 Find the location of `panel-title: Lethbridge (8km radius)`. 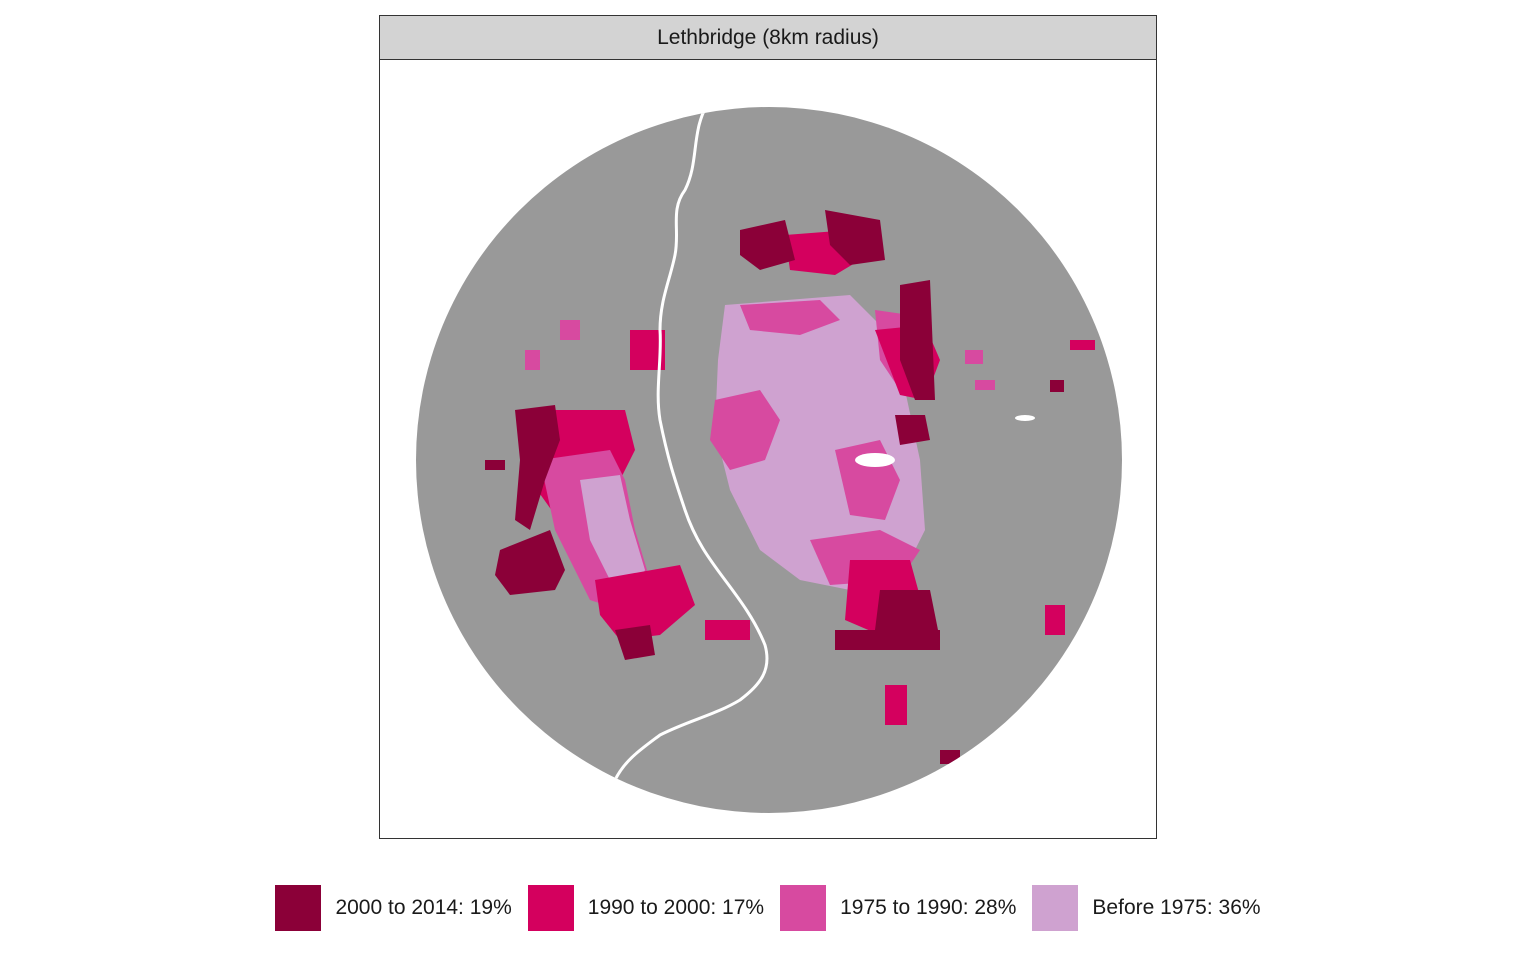

panel-title: Lethbridge (8km radius) is located at coordinates (768, 38).